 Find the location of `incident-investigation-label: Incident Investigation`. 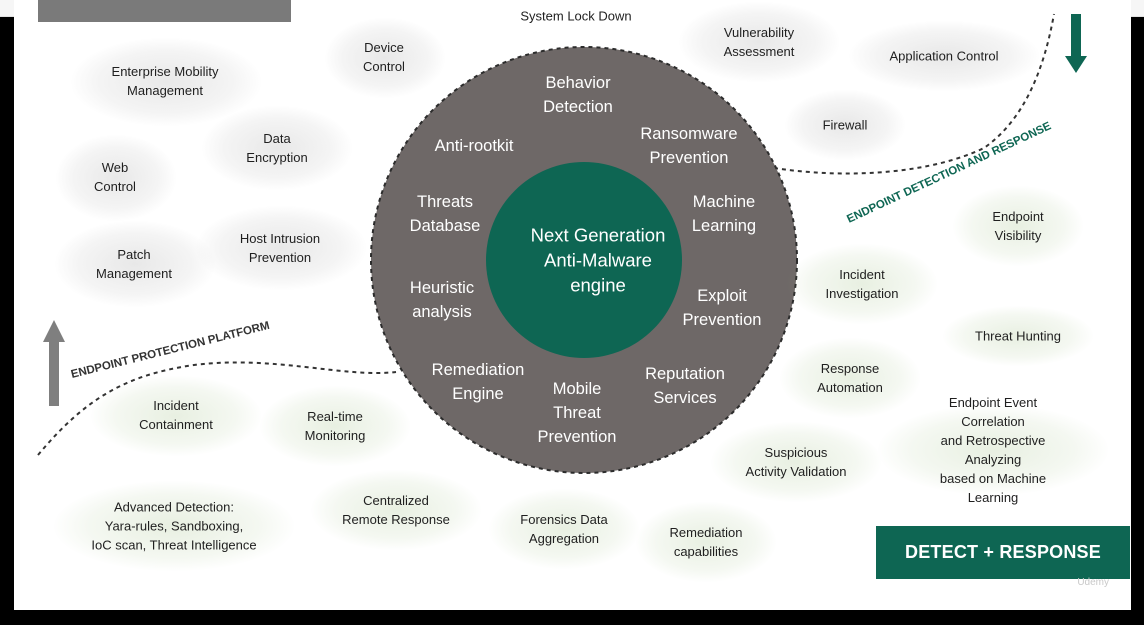

incident-investigation-label: Incident Investigation is located at coordinates (862, 284).